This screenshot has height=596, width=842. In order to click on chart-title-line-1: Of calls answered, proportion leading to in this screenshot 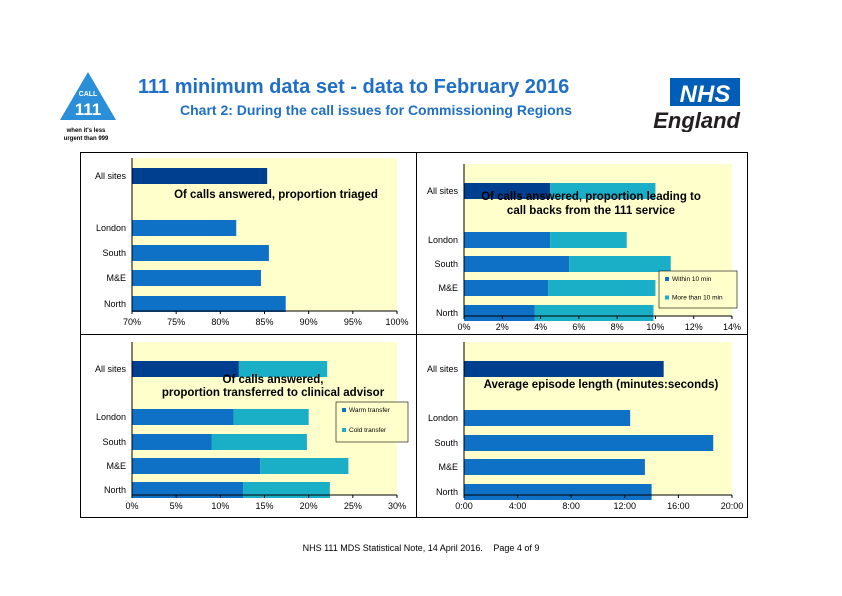, I will do `click(591, 197)`.